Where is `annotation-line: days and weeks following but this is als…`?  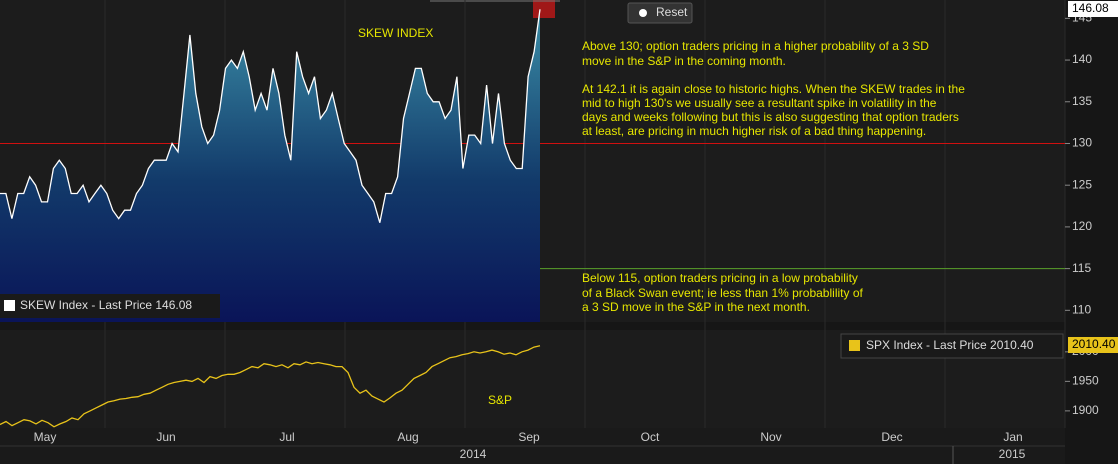
annotation-line: days and weeks following but this is als… is located at coordinates (770, 117).